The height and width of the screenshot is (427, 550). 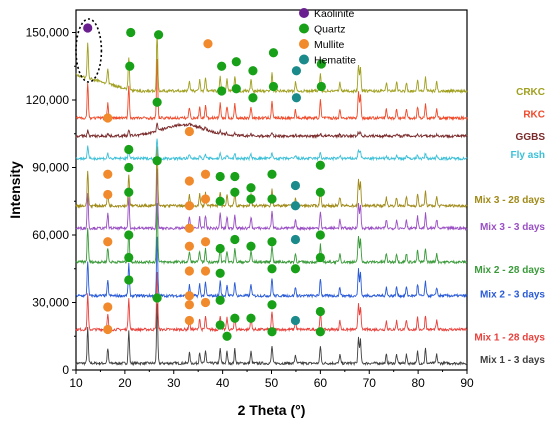 What do you see at coordinates (370, 383) in the screenshot?
I see `x-tick-label: 70` at bounding box center [370, 383].